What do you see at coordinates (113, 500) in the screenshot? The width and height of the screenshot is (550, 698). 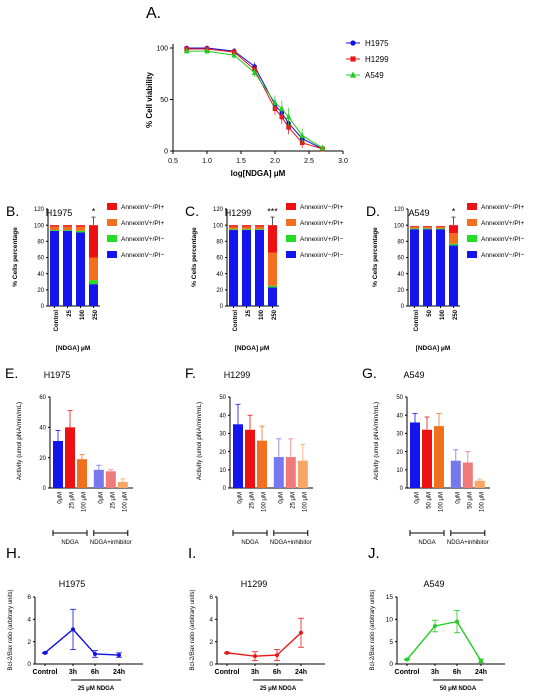 I see `e-x-tick-label: 25 μM` at bounding box center [113, 500].